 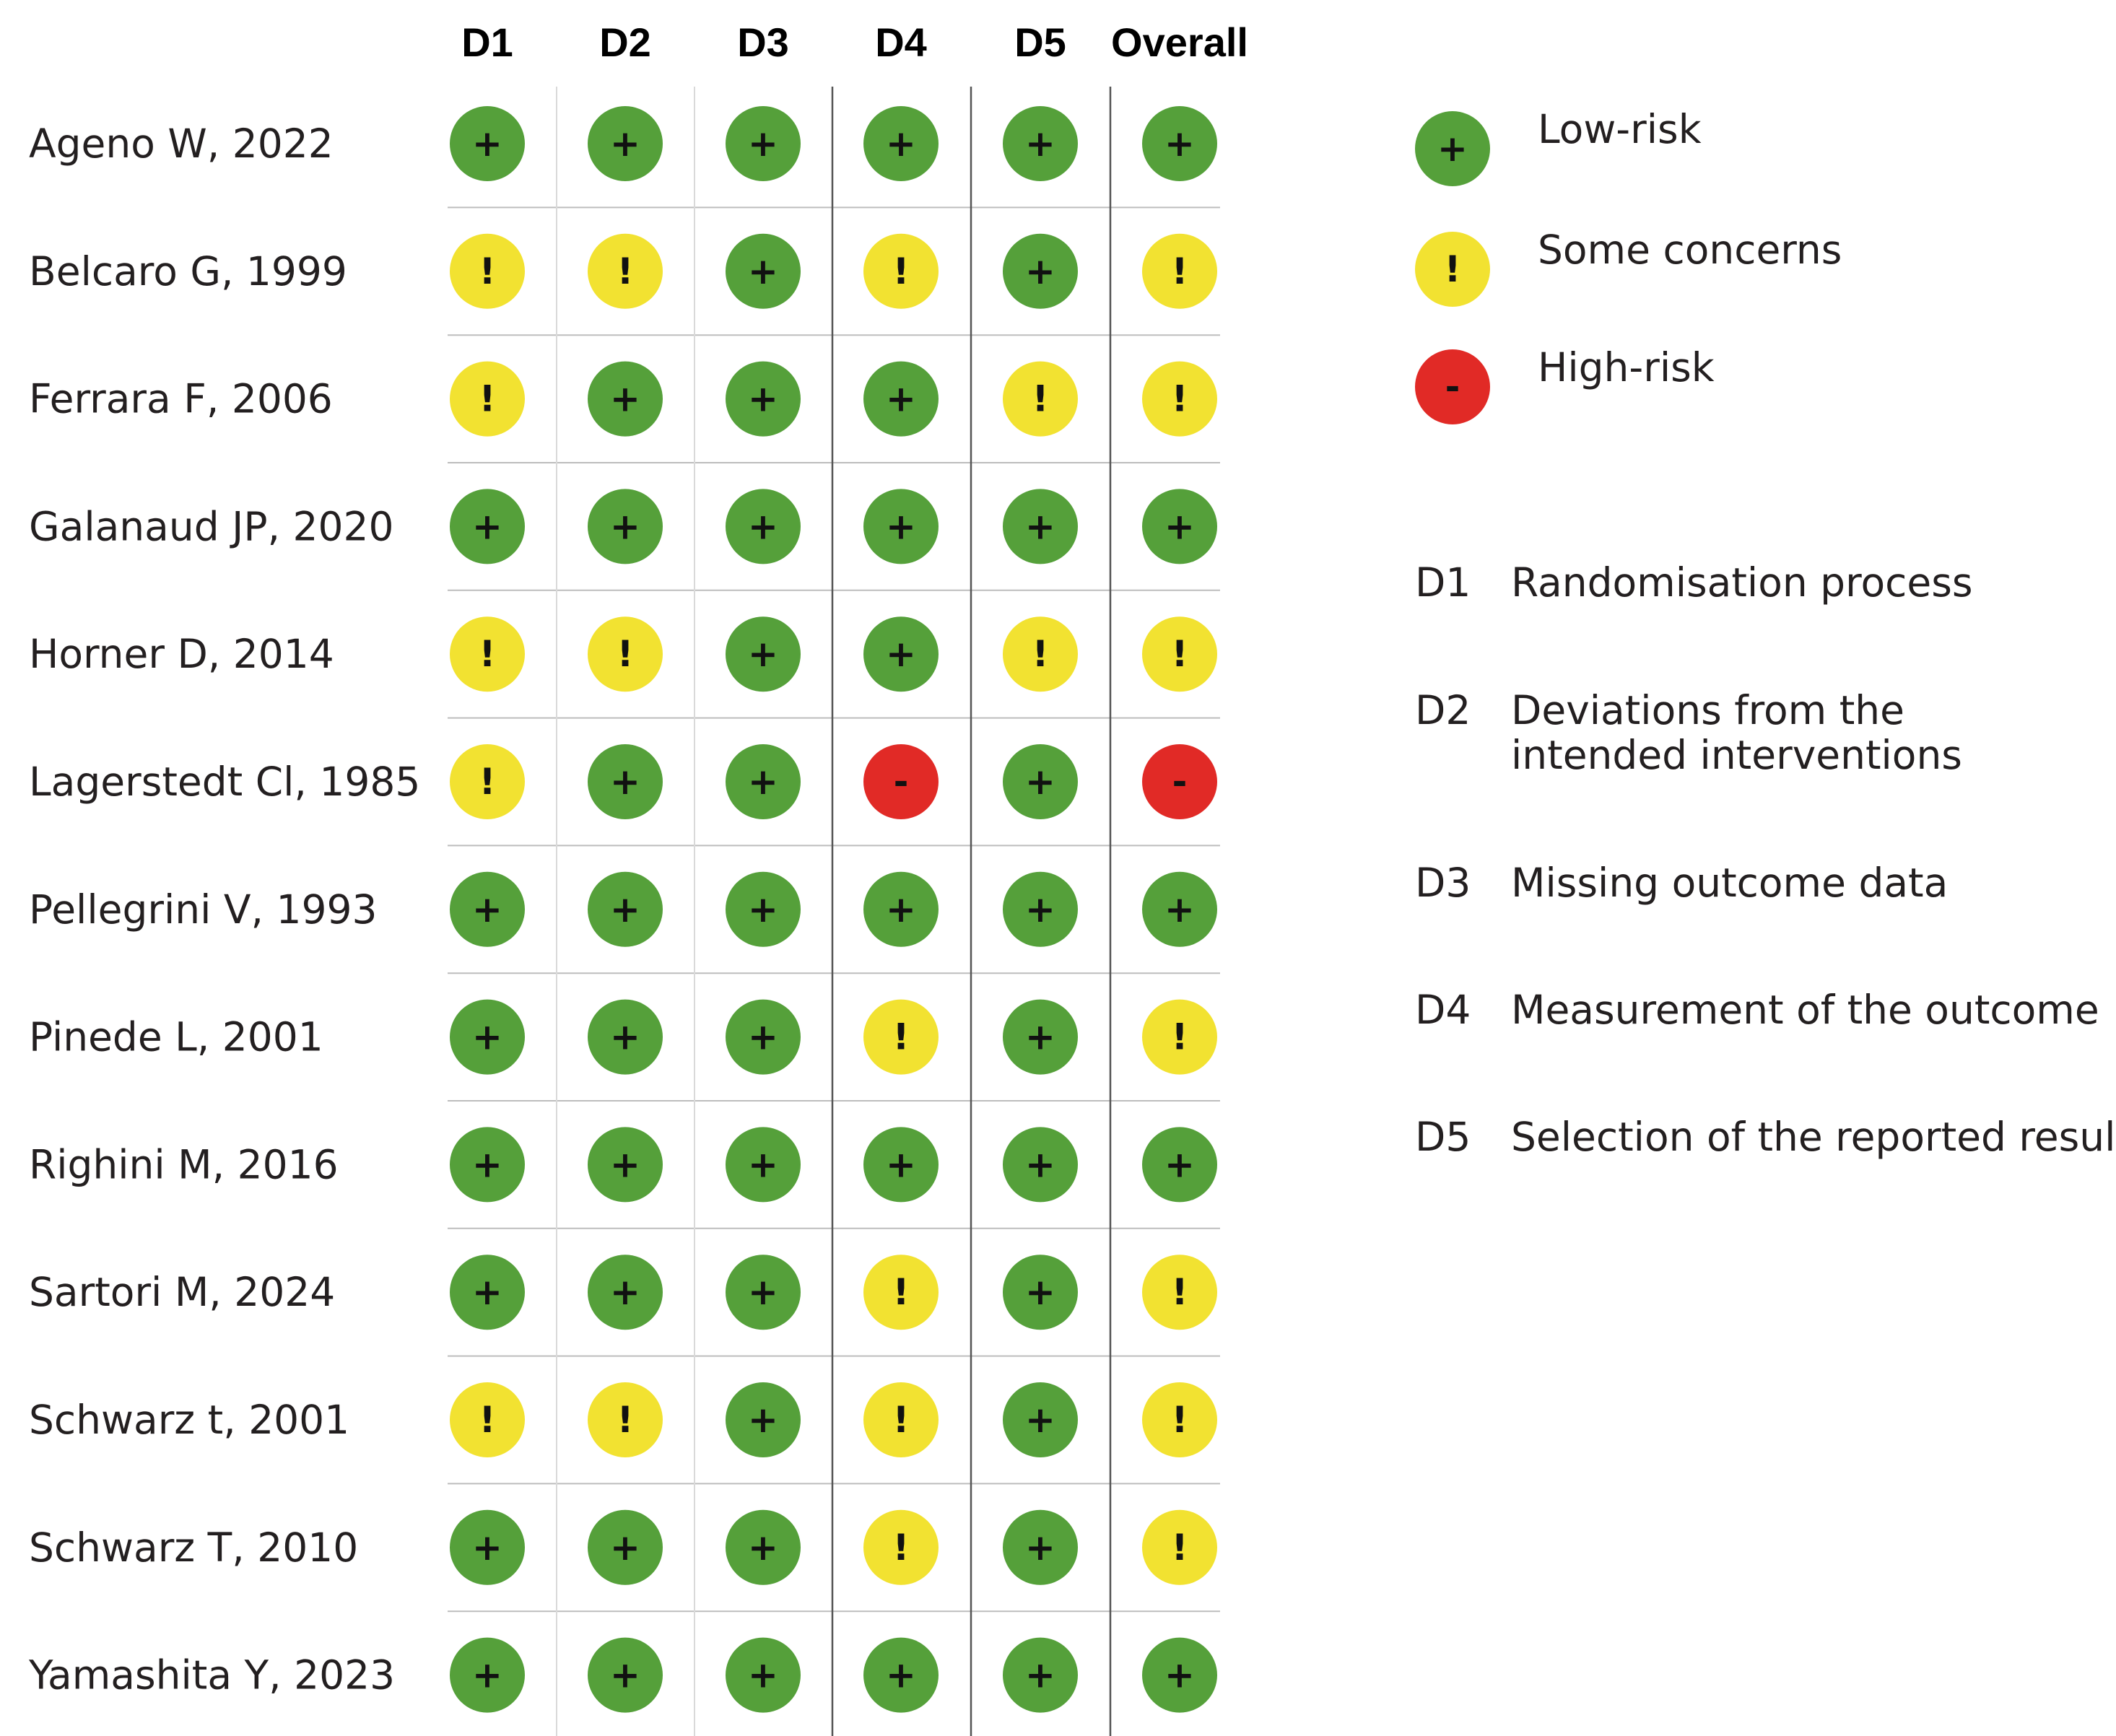 What do you see at coordinates (212, 1675) in the screenshot?
I see `study-label: Yamashita Y, 2023` at bounding box center [212, 1675].